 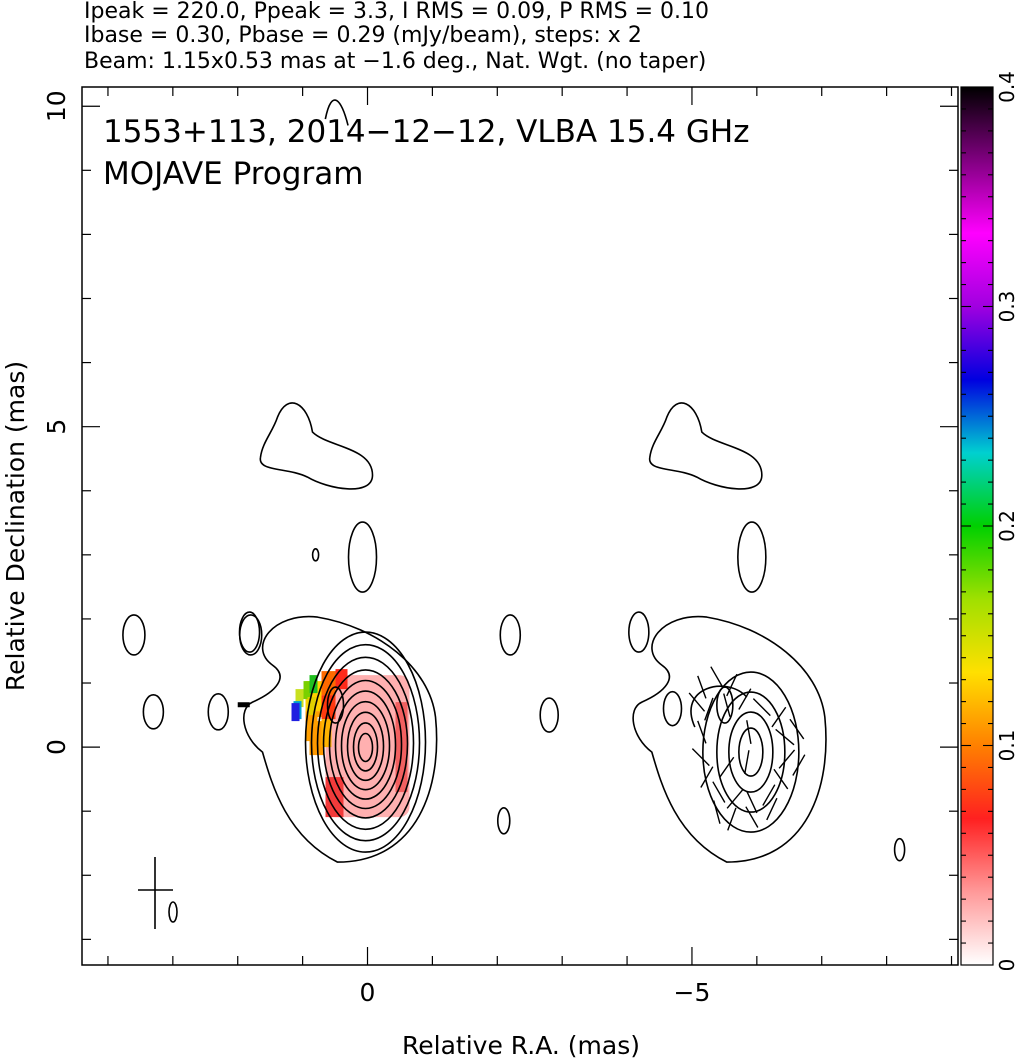 I want to click on left-contour-outer, so click(x=340, y=739).